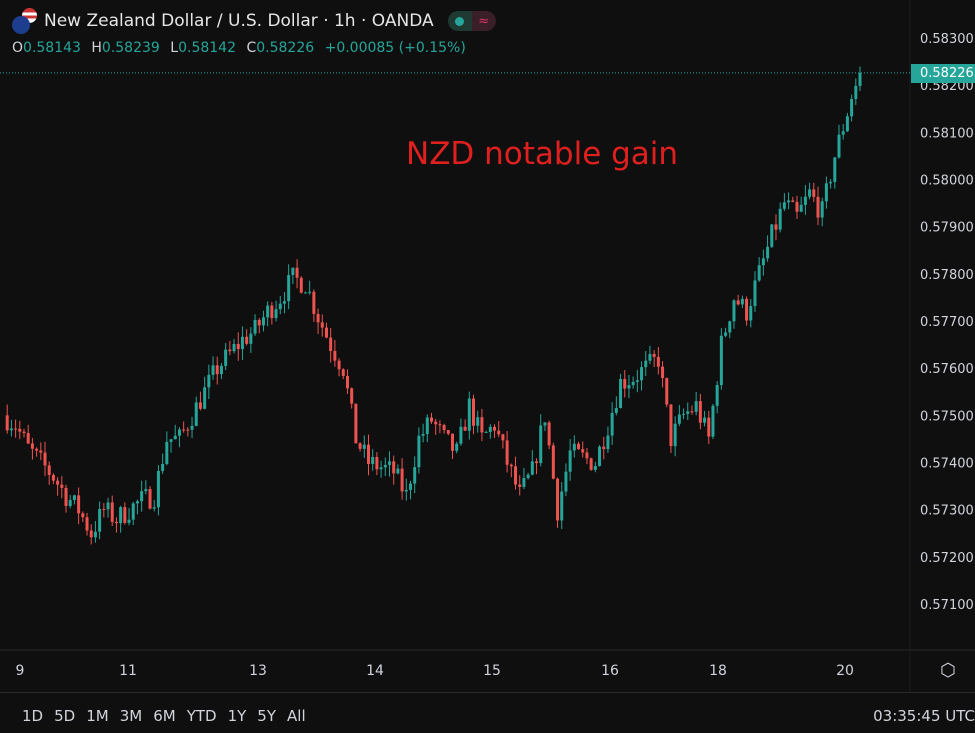 The image size is (975, 733). Describe the element at coordinates (296, 716) in the screenshot. I see `range-all: All` at that location.